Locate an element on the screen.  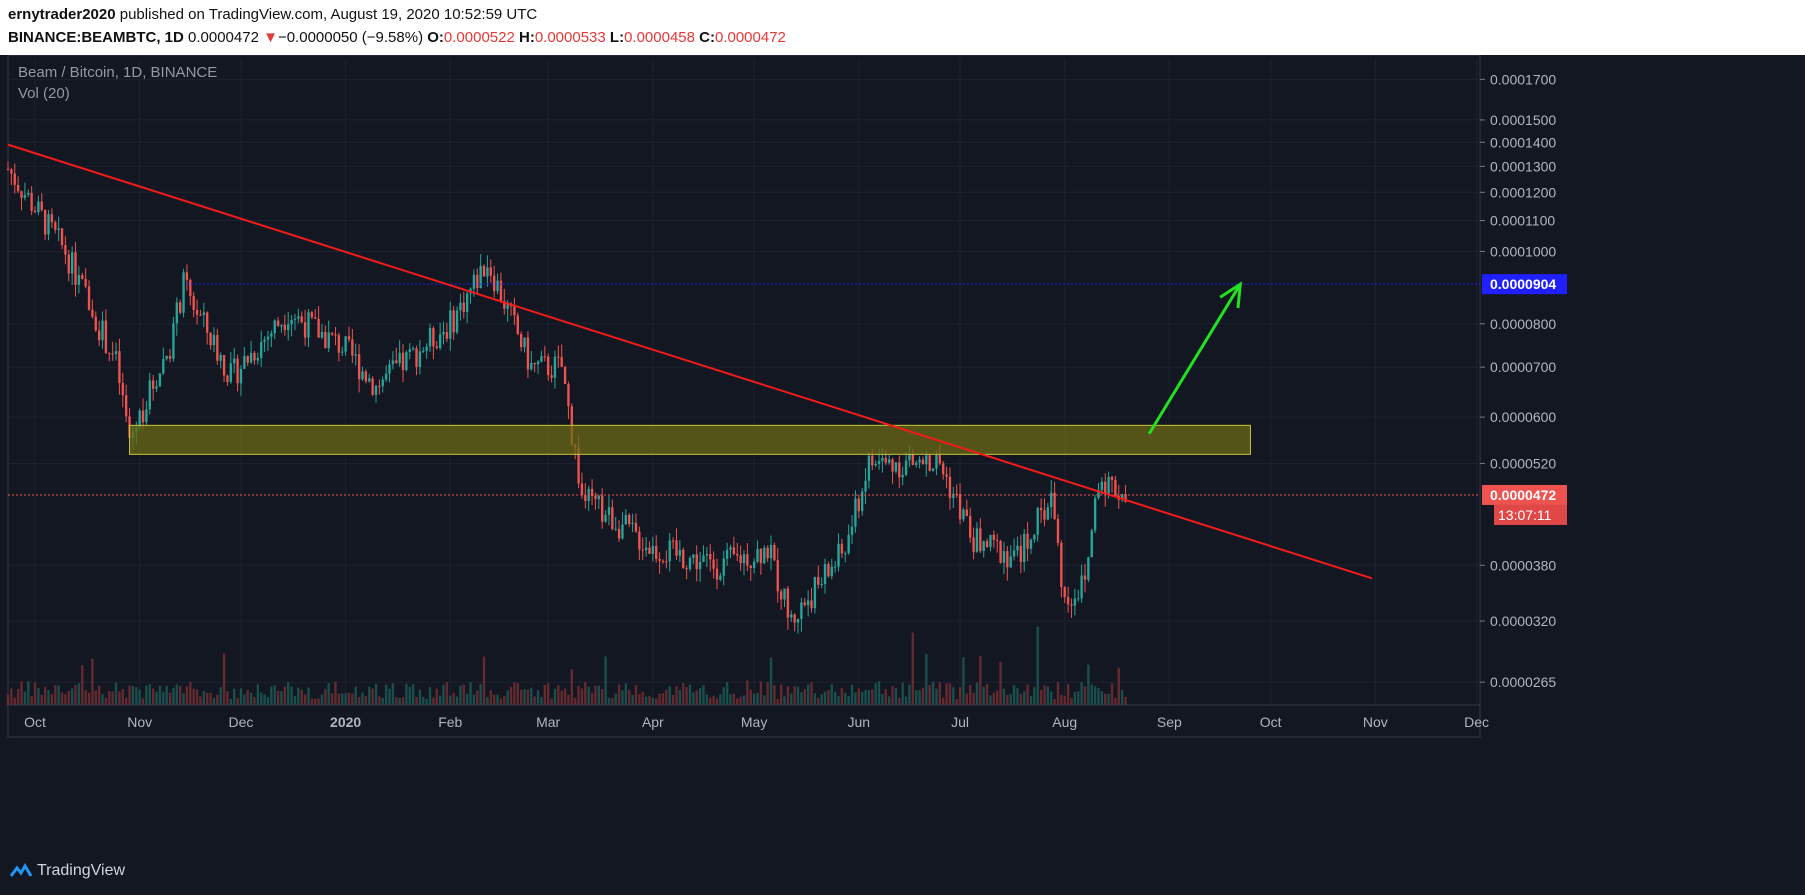
x-tick-label: Jun is located at coordinates (858, 722).